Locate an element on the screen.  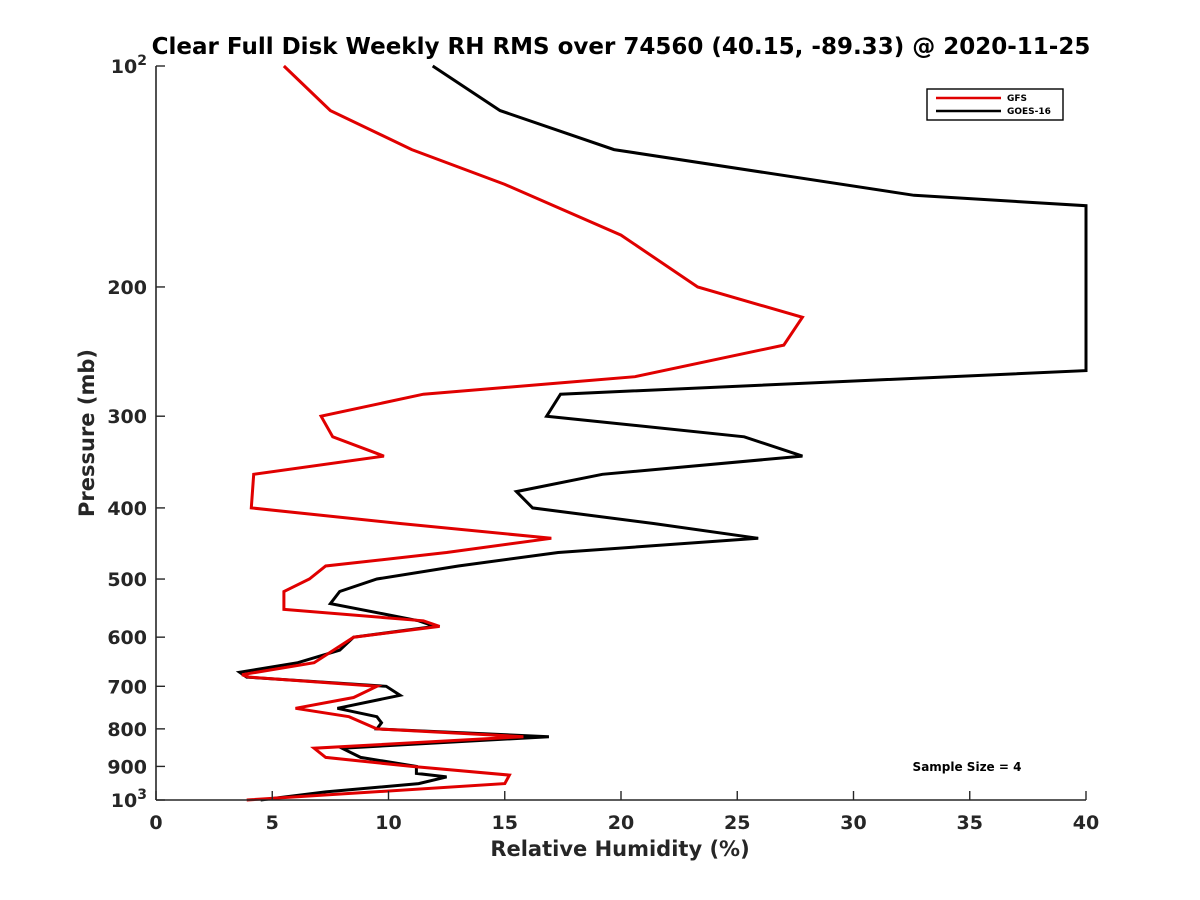
y-tick-label: 200 is located at coordinates (127, 288).